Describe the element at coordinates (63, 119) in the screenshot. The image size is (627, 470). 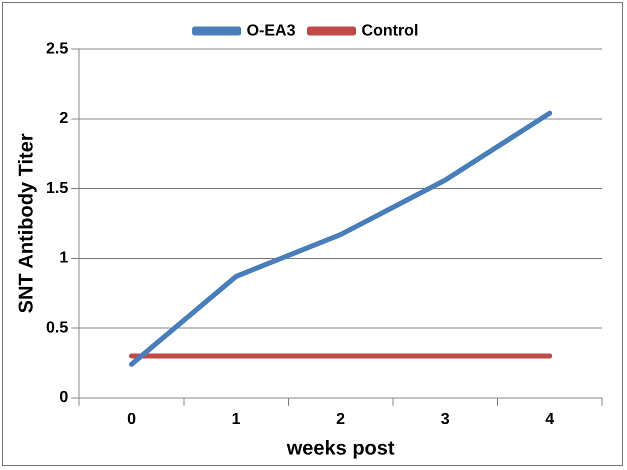
I see `y-tick-label: 2` at that location.